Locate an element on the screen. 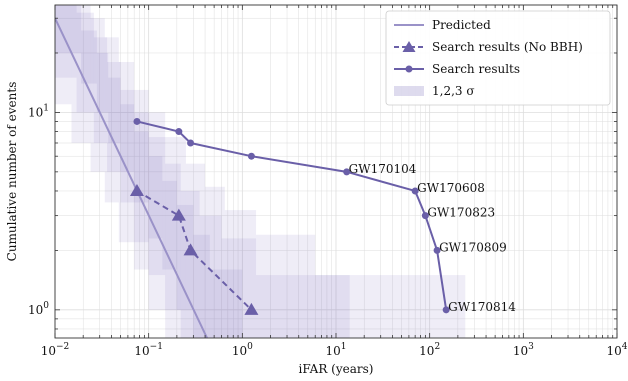 The image size is (628, 381). x-tick-label: 10⁻² is located at coordinates (55, 350).